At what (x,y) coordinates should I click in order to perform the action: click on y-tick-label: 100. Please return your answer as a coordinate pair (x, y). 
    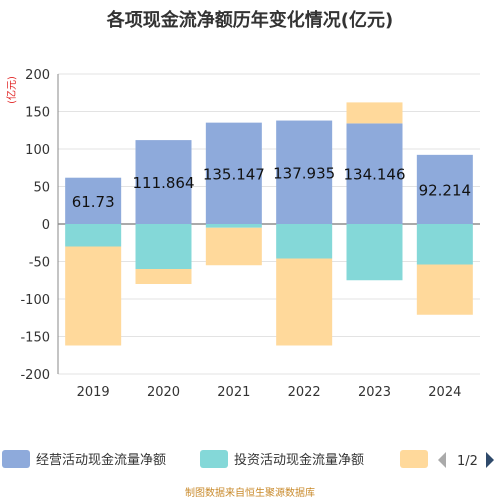
    Looking at the image, I should click on (37, 150).